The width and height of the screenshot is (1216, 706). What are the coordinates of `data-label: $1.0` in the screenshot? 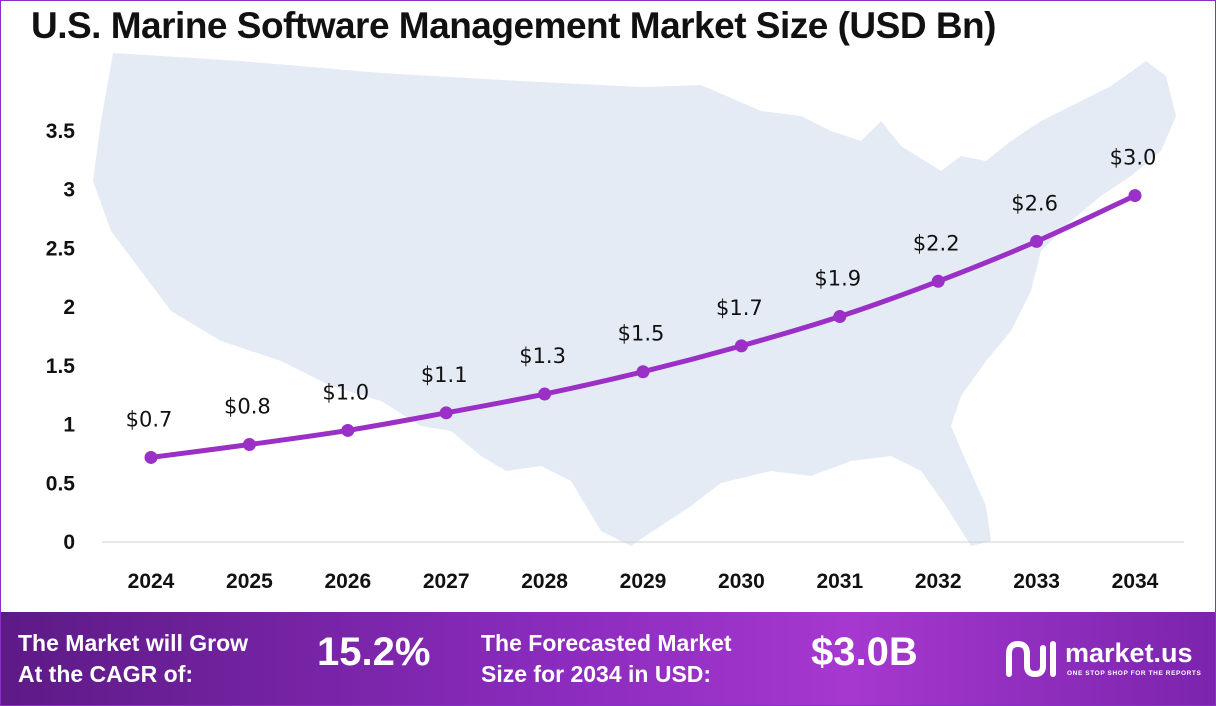 It's located at (345, 392).